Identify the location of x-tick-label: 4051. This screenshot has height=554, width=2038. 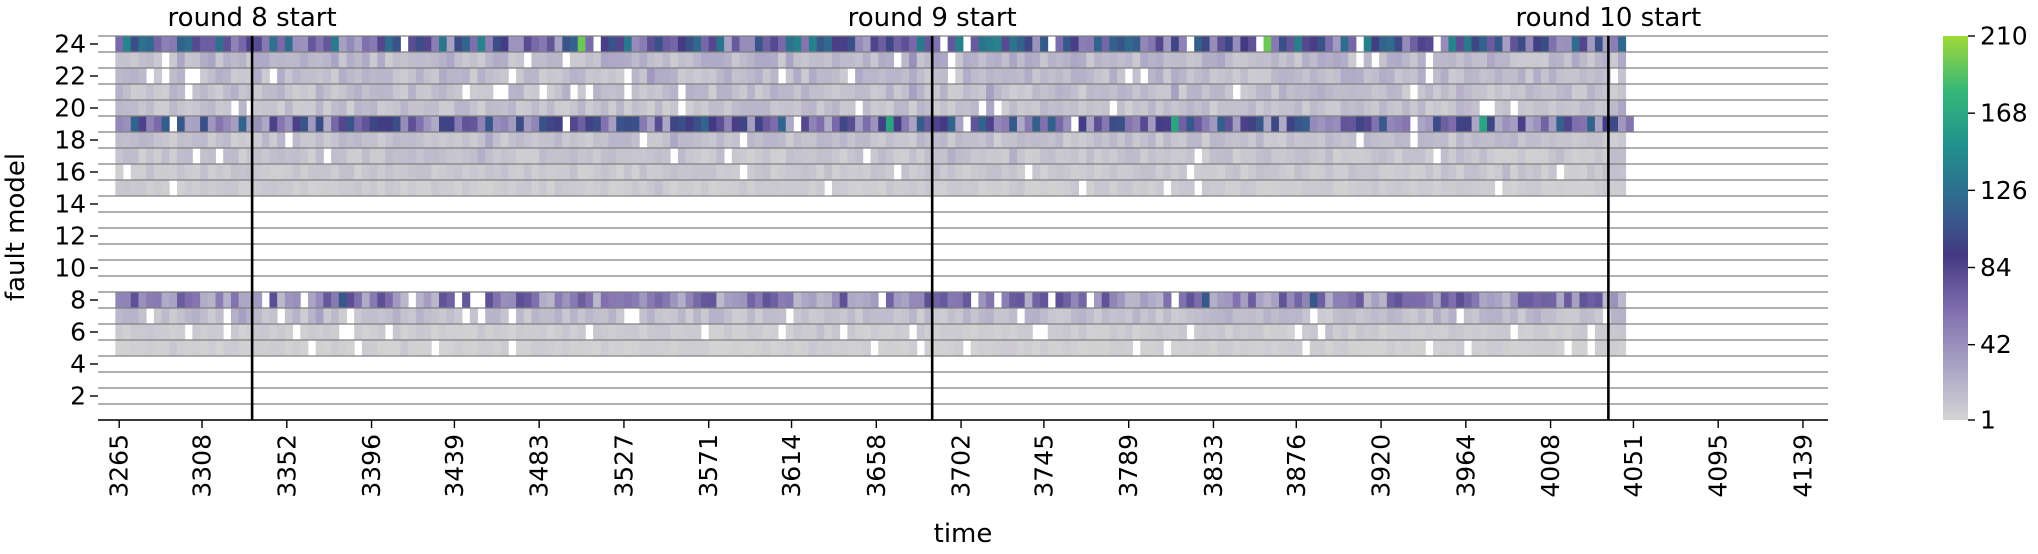
(1633, 466).